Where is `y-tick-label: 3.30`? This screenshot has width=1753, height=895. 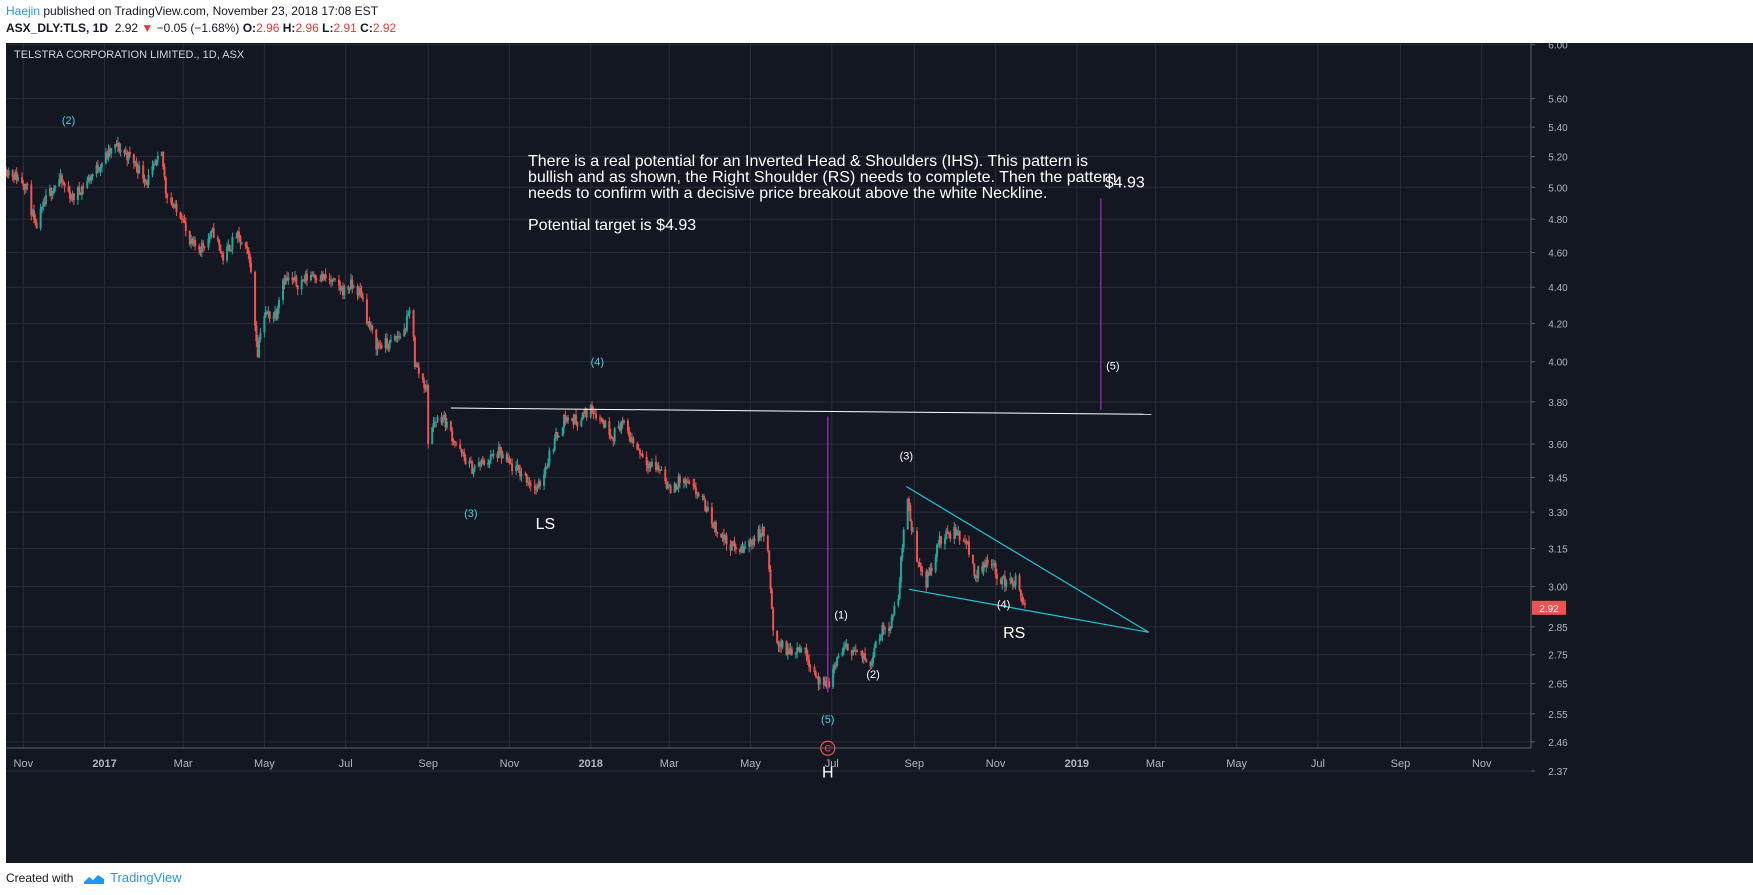
y-tick-label: 3.30 is located at coordinates (1558, 513).